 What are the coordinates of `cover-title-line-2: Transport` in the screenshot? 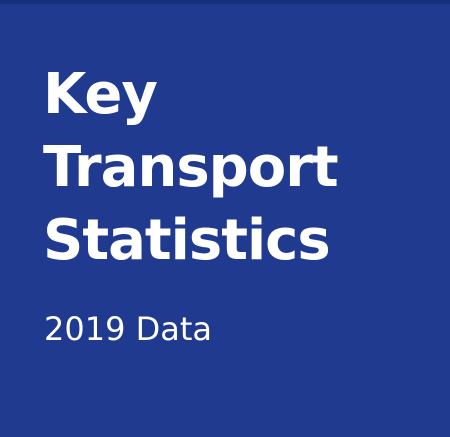 It's located at (191, 167).